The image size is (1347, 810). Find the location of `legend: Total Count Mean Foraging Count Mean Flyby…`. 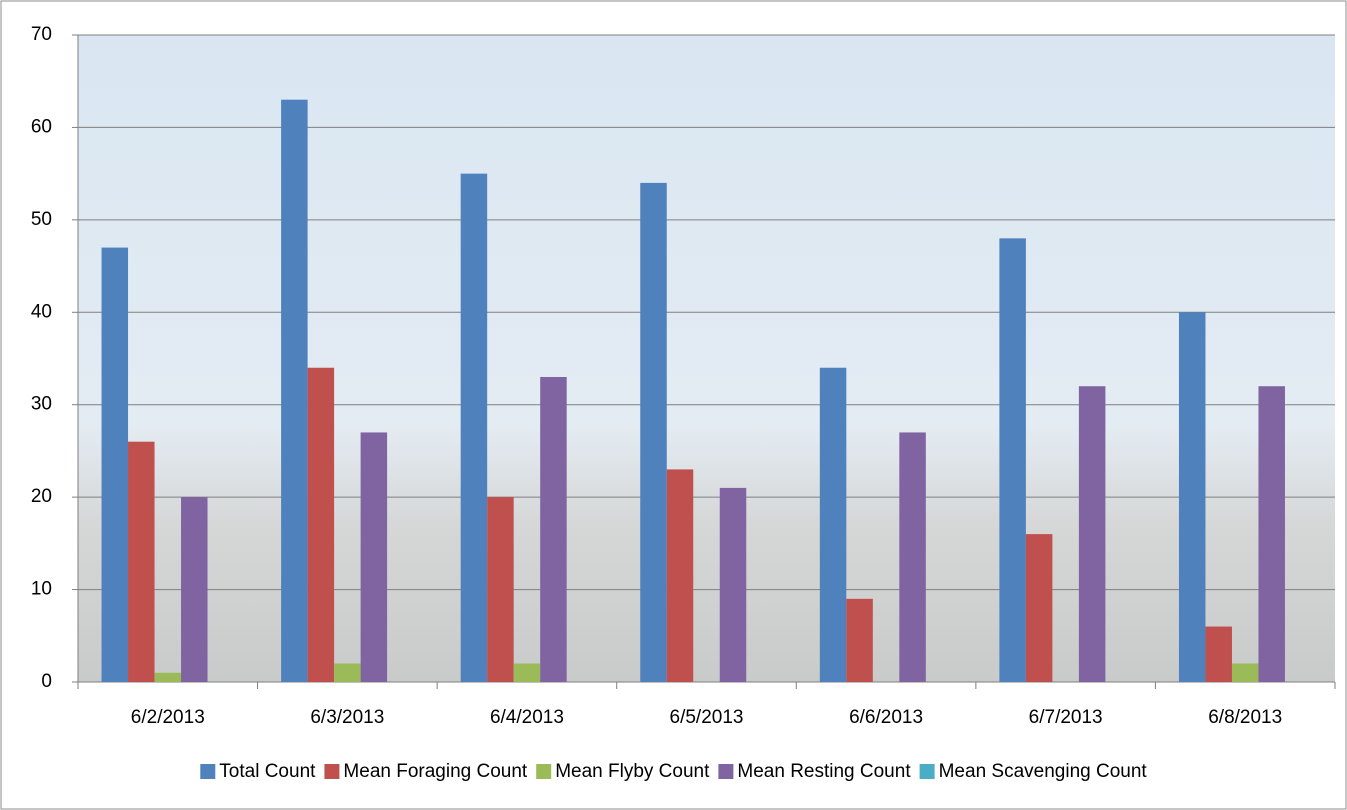

legend: Total Count Mean Foraging Count Mean Flyby… is located at coordinates (673, 771).